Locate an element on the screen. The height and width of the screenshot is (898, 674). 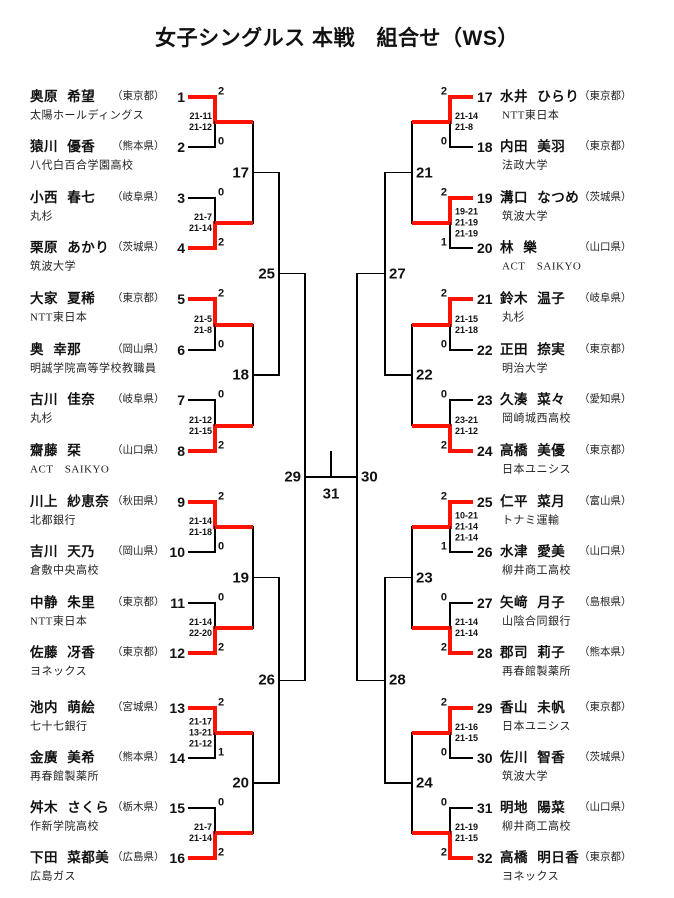
match-number: 22 is located at coordinates (424, 375).